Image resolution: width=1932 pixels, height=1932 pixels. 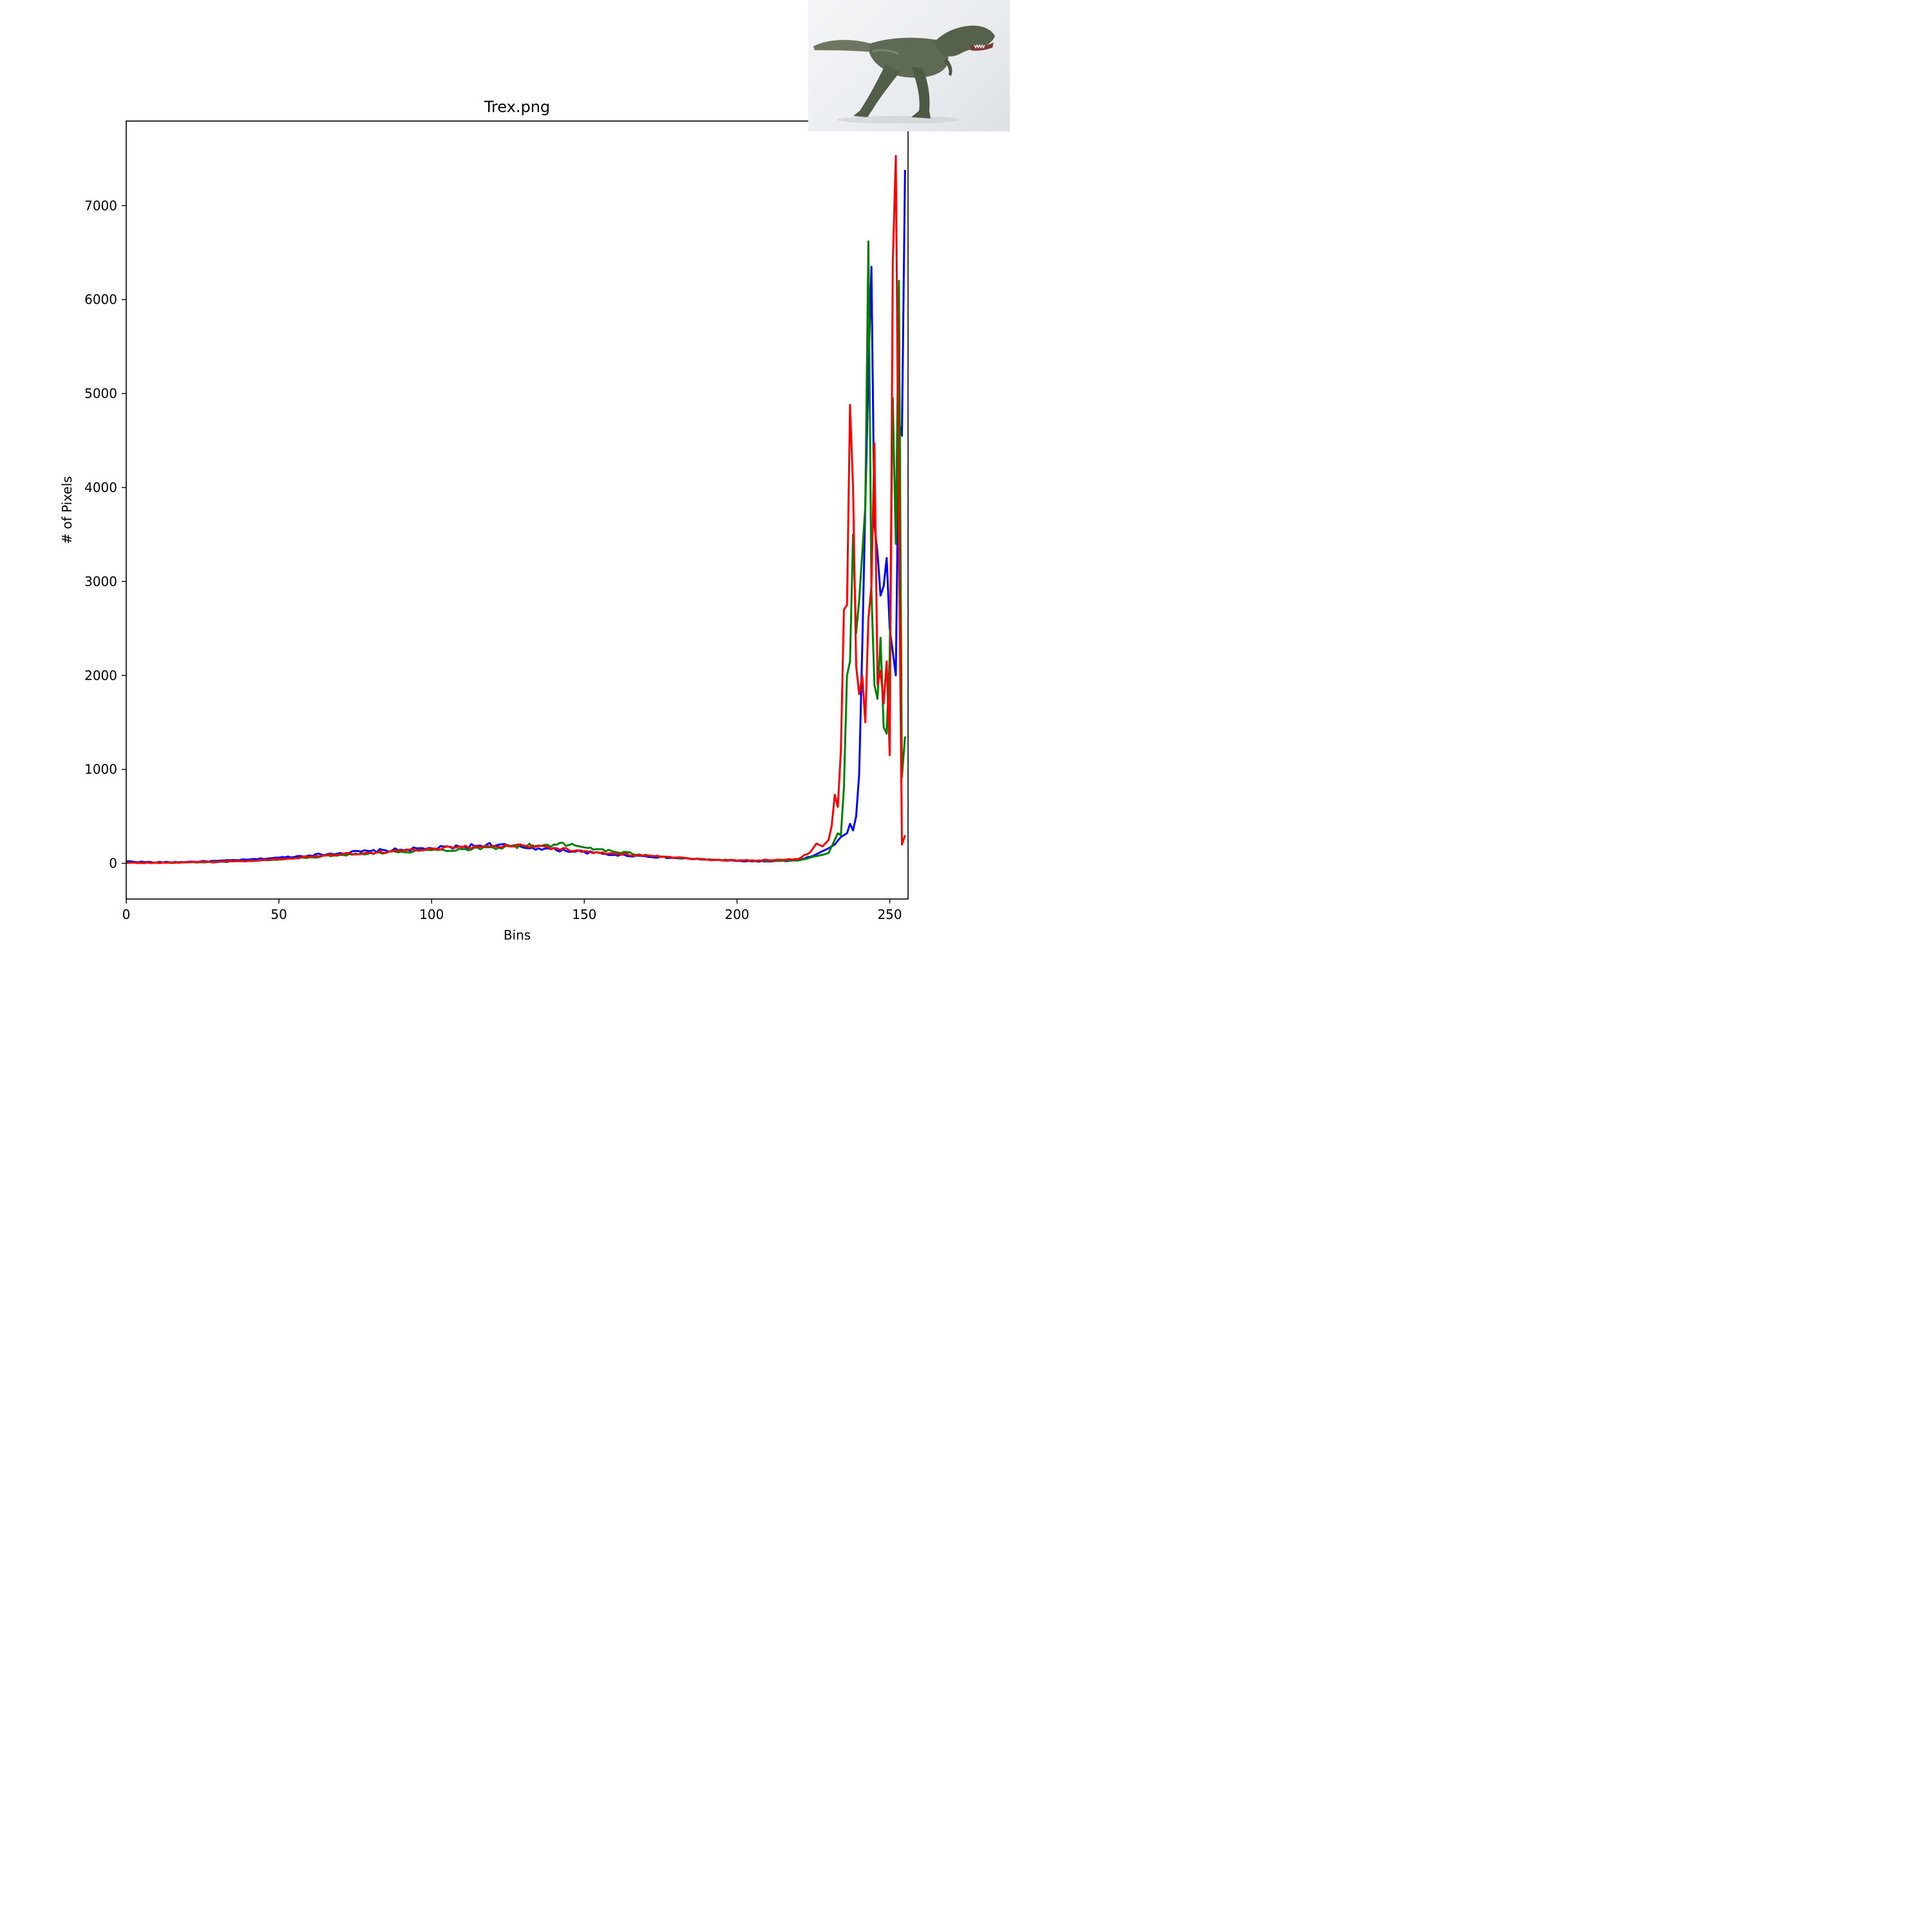 What do you see at coordinates (113, 863) in the screenshot?
I see `y-tick-label: 0` at bounding box center [113, 863].